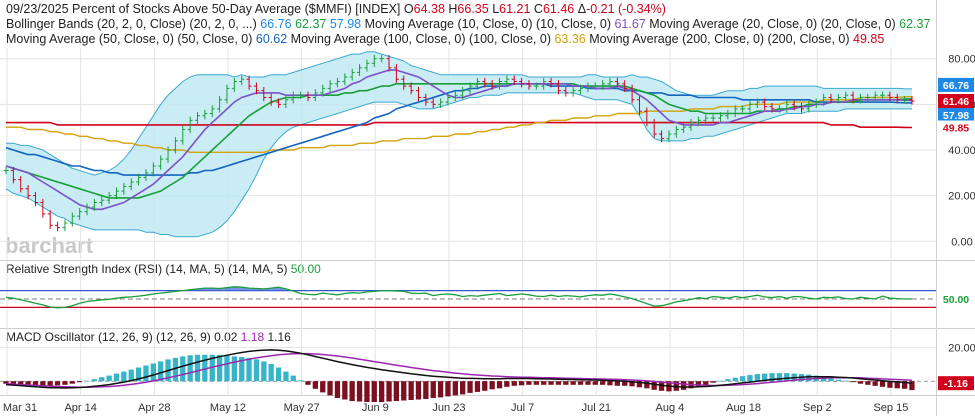 The width and height of the screenshot is (975, 416). What do you see at coordinates (817, 408) in the screenshot?
I see `x-tick-label: Sep 2` at bounding box center [817, 408].